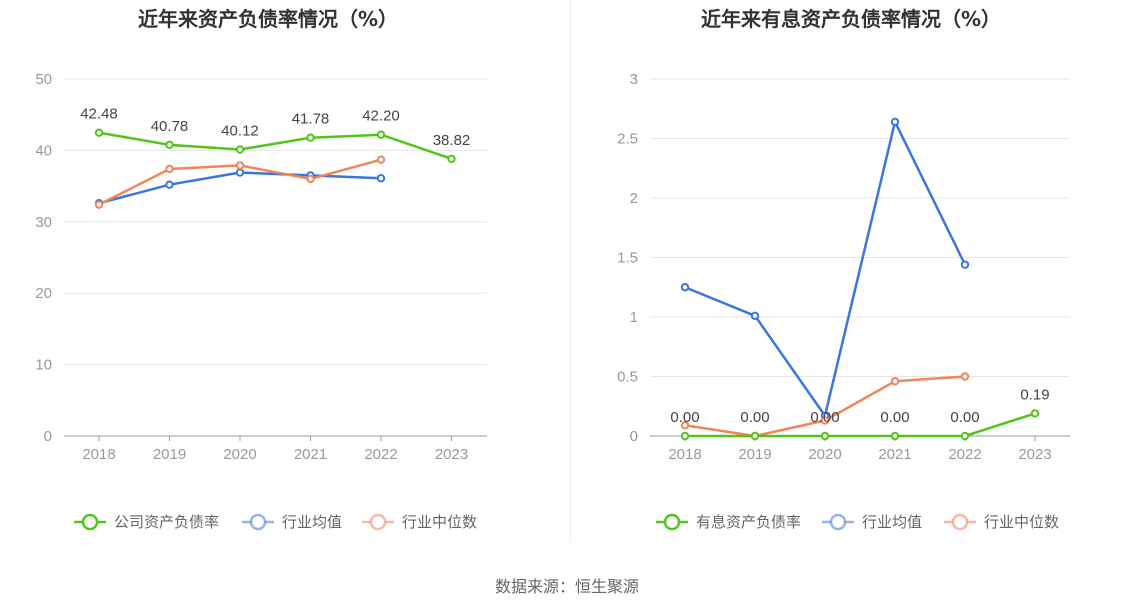  Describe the element at coordinates (627, 377) in the screenshot. I see `y-tick-label: 0.5` at that location.